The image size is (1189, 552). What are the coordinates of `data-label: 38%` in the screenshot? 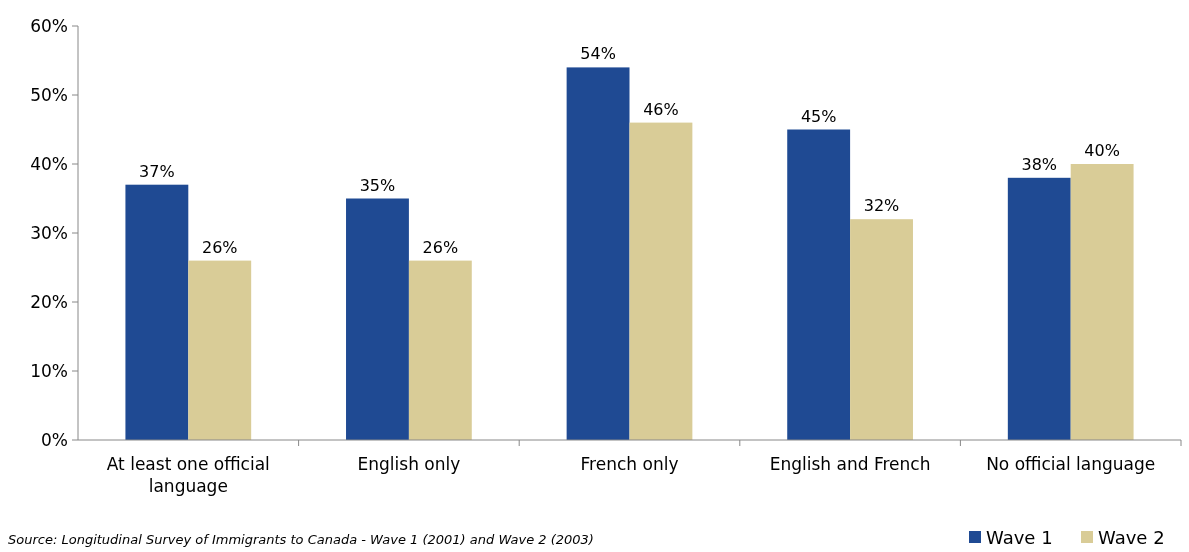 It's located at (1039, 164).